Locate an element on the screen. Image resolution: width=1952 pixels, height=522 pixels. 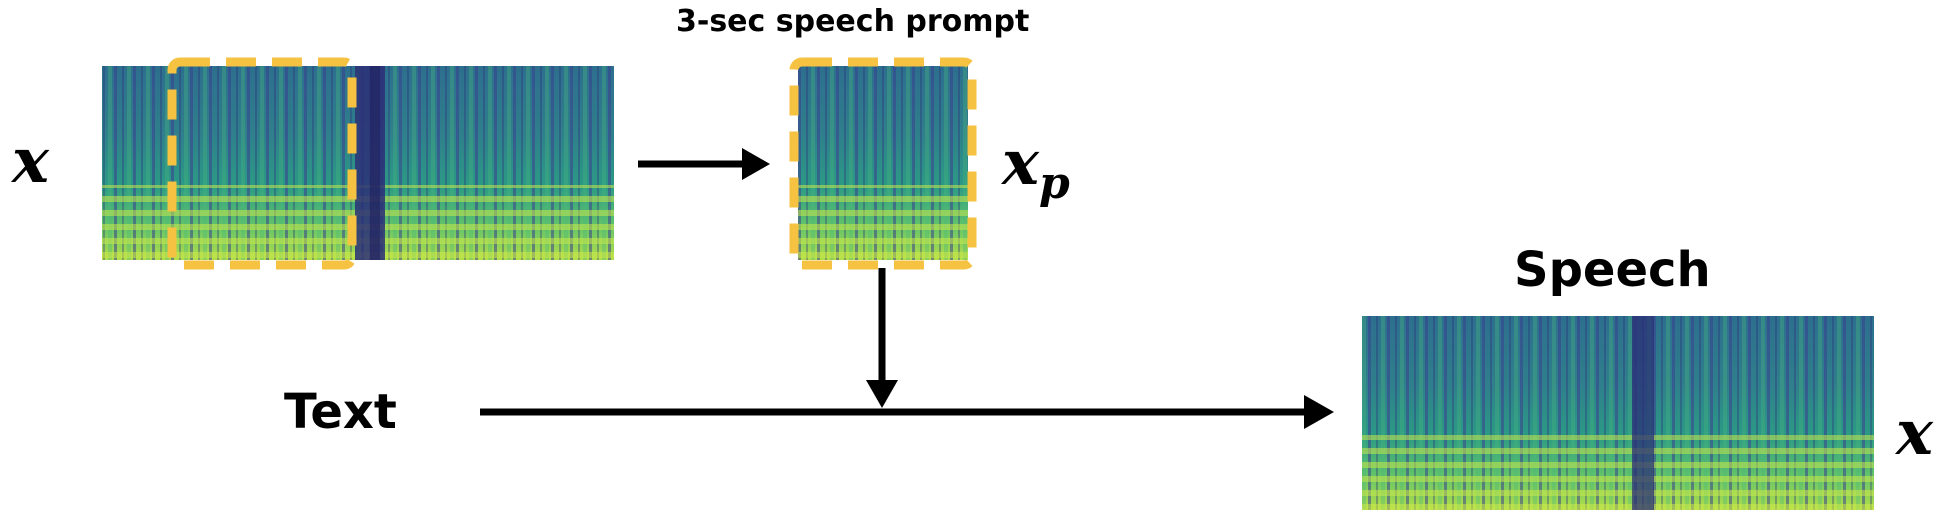
prompt-title: 3-sec speech prompt is located at coordinates (853, 21).